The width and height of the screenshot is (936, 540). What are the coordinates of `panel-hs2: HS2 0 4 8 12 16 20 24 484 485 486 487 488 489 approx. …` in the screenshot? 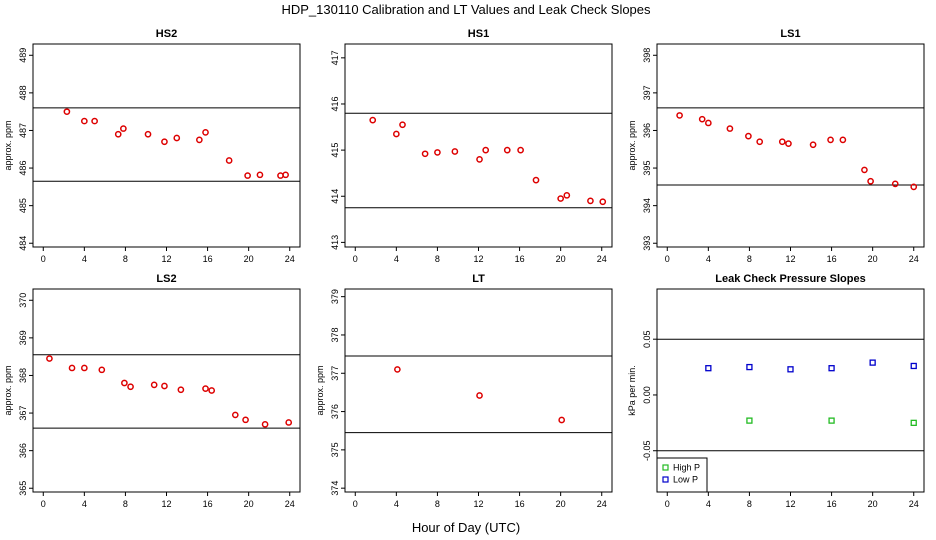 It's located at (152, 146).